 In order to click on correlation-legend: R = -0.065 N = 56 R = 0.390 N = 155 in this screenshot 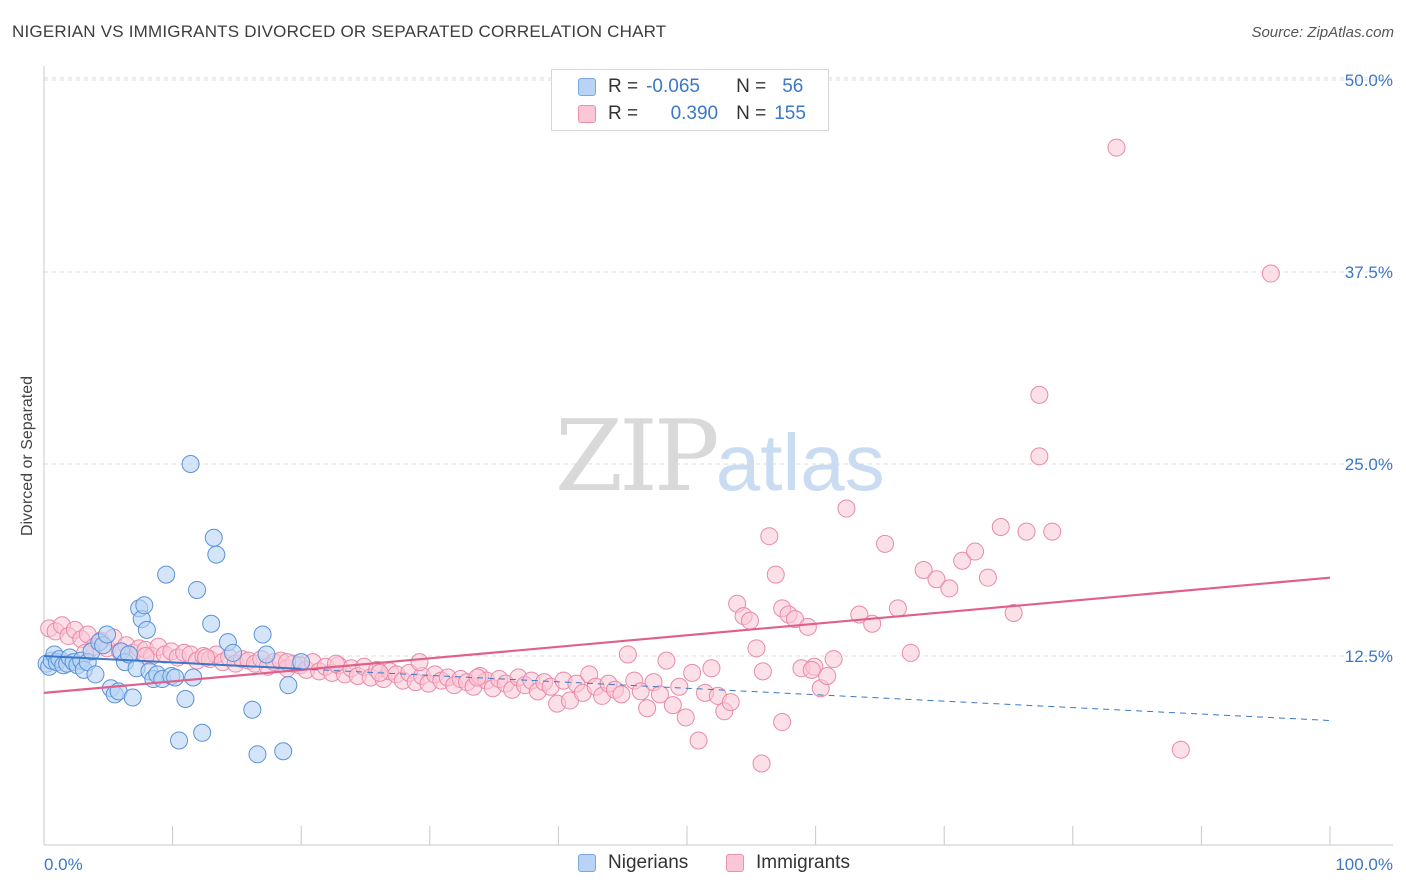, I will do `click(690, 100)`.